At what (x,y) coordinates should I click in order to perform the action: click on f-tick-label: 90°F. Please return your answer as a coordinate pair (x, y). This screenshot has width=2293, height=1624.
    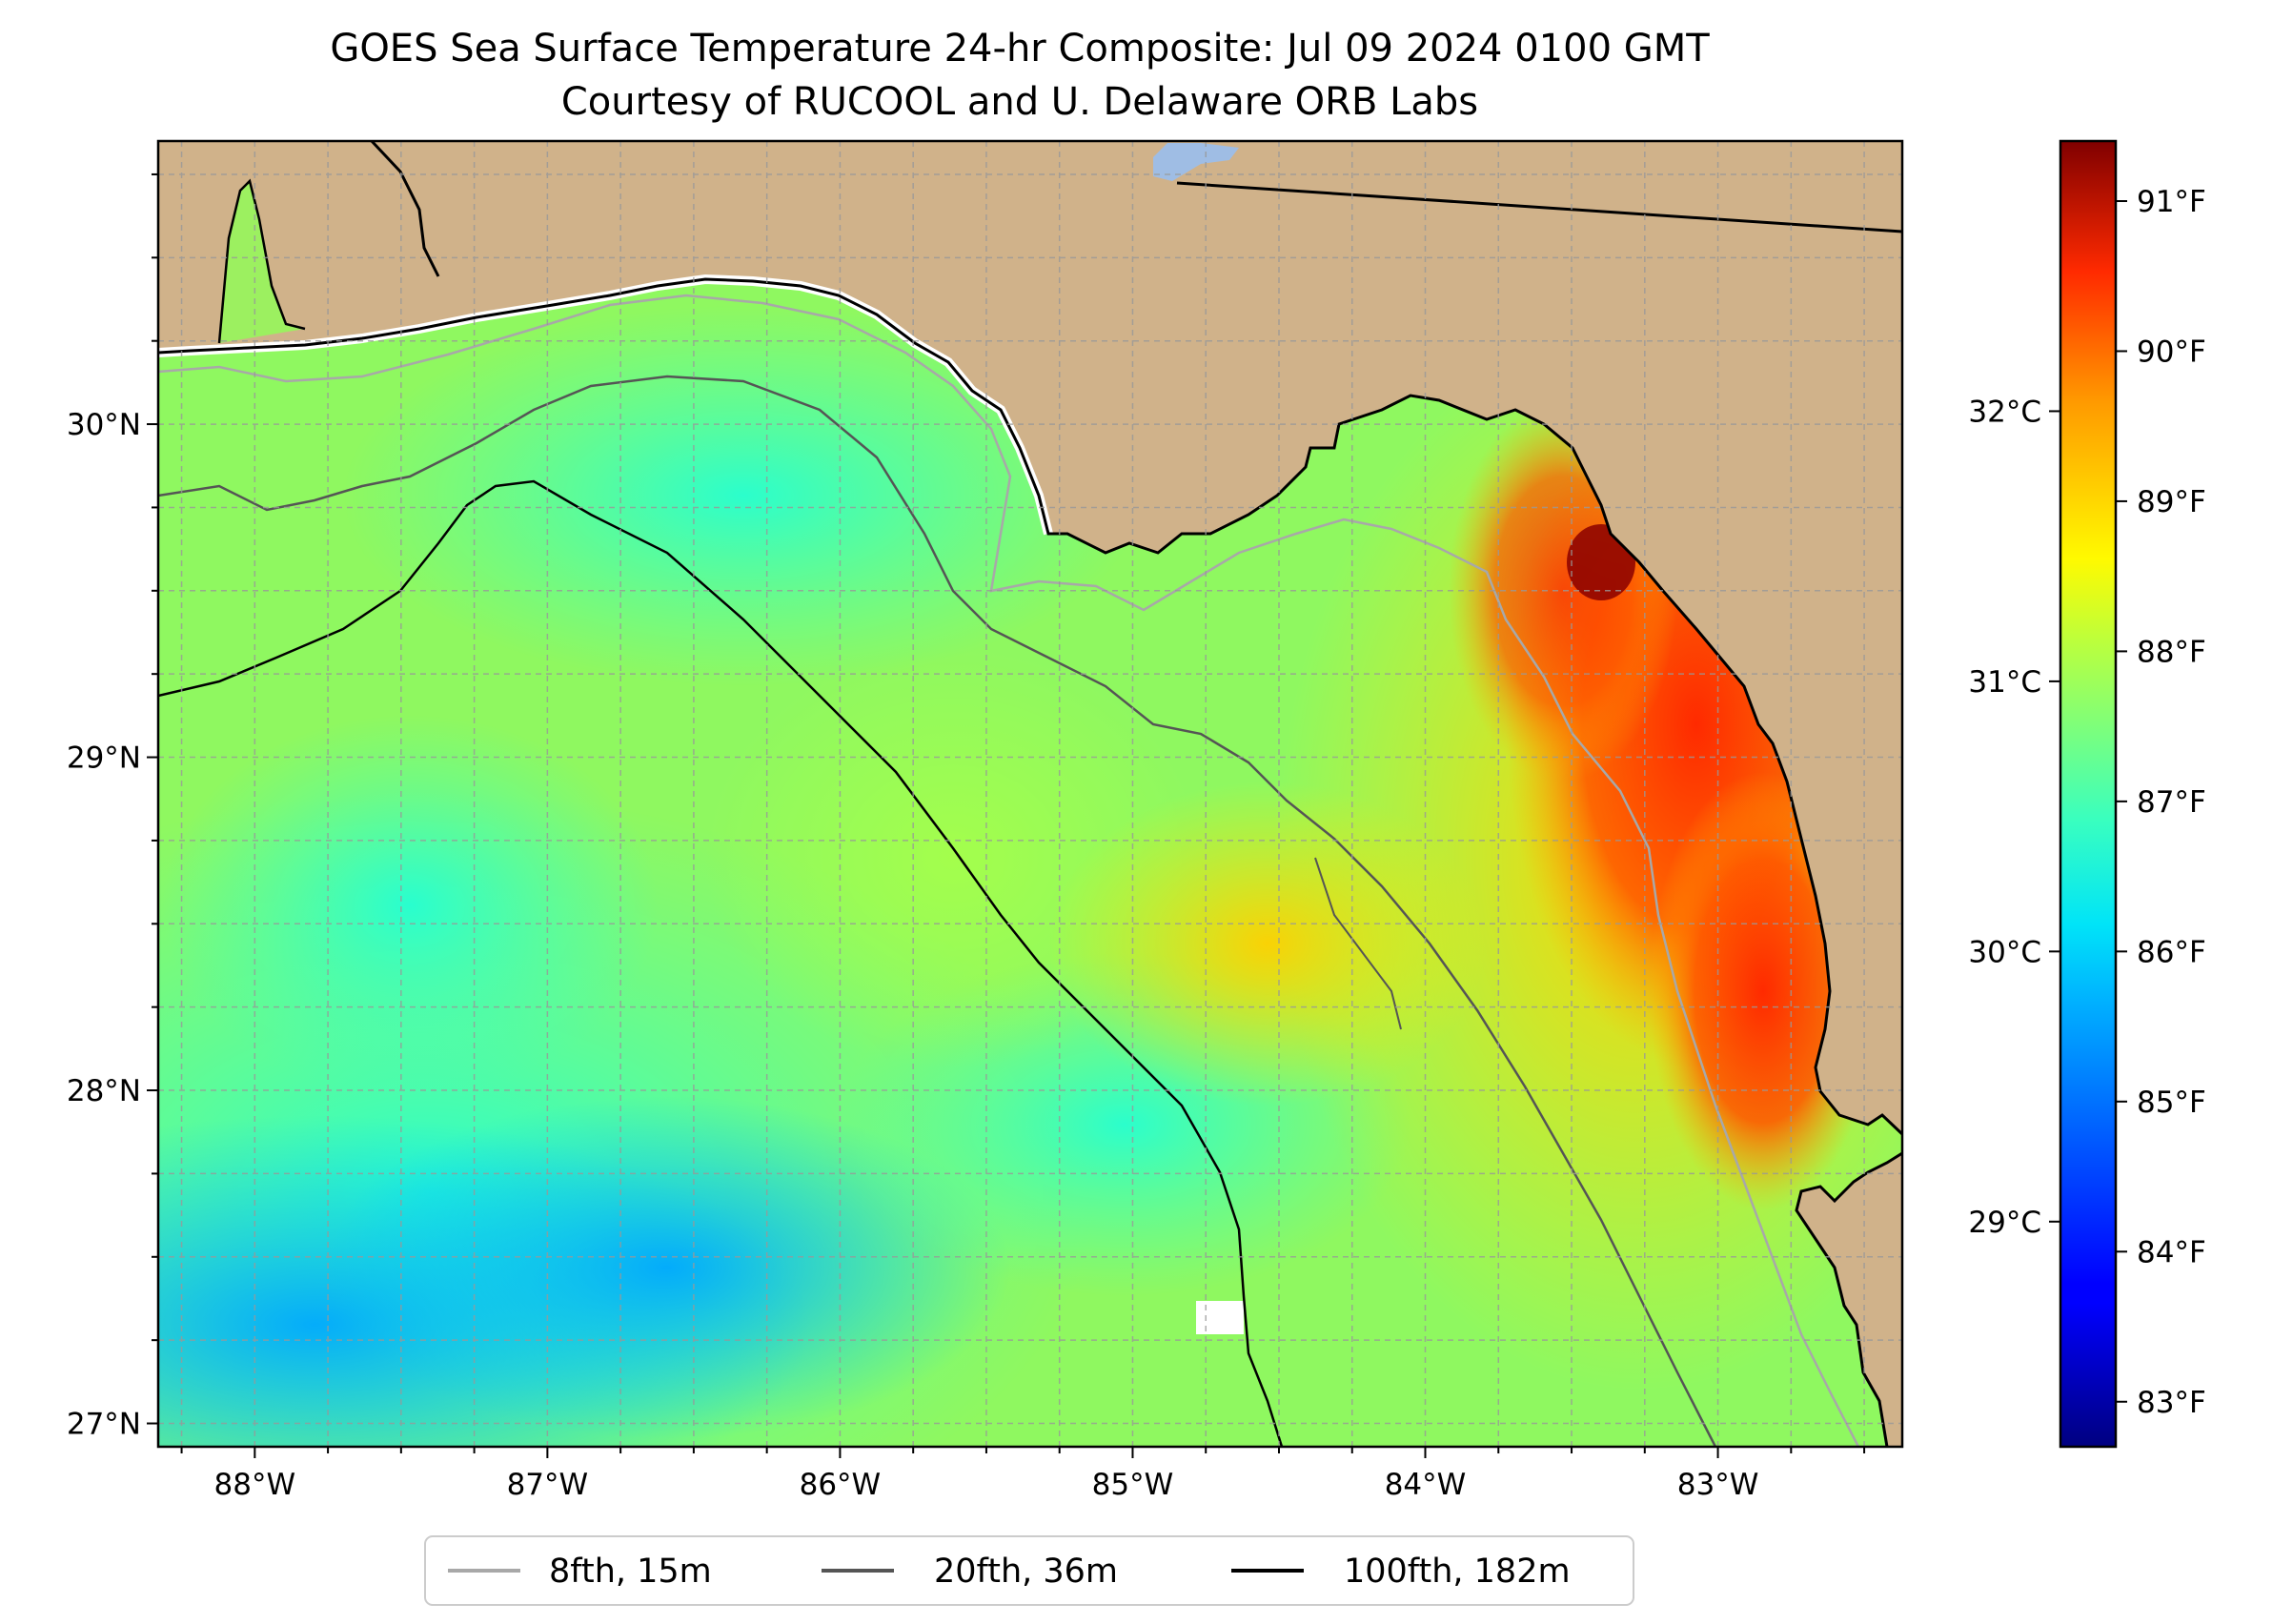
    Looking at the image, I should click on (2172, 352).